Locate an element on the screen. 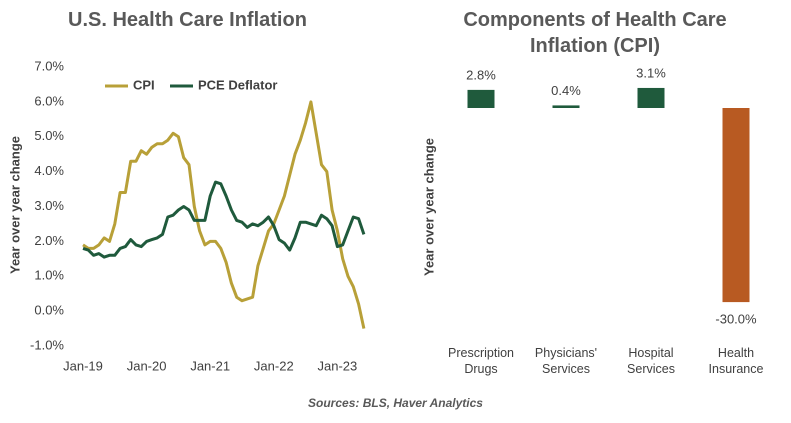  x-tick-label: Jan-23 is located at coordinates (338, 365).